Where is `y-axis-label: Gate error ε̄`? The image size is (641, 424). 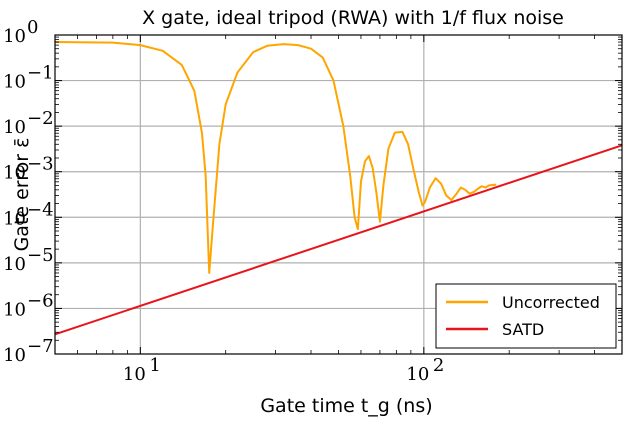 y-axis-label: Gate error ε̄ is located at coordinates (22, 195).